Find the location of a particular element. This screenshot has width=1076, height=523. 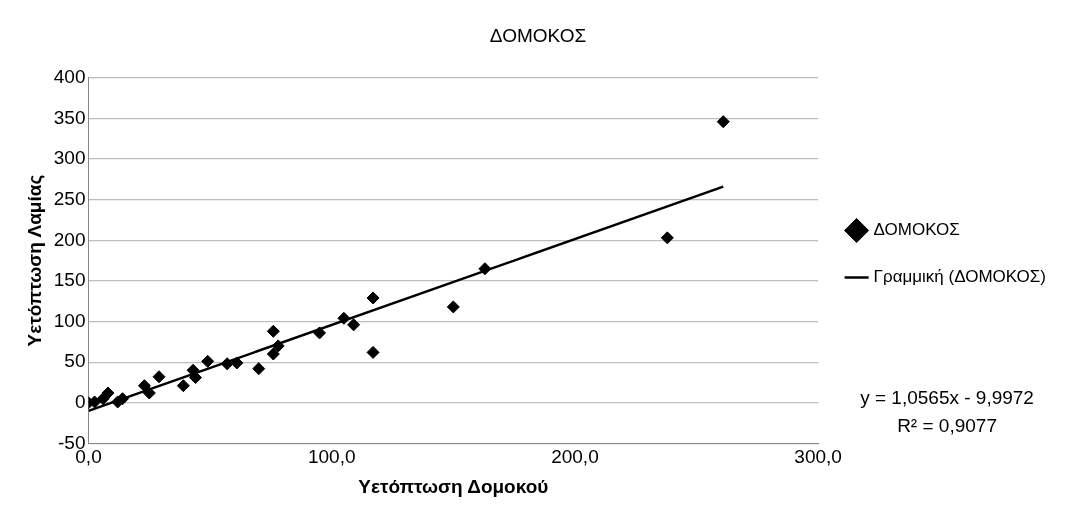

x-tick-label: 100,0 is located at coordinates (331, 457).